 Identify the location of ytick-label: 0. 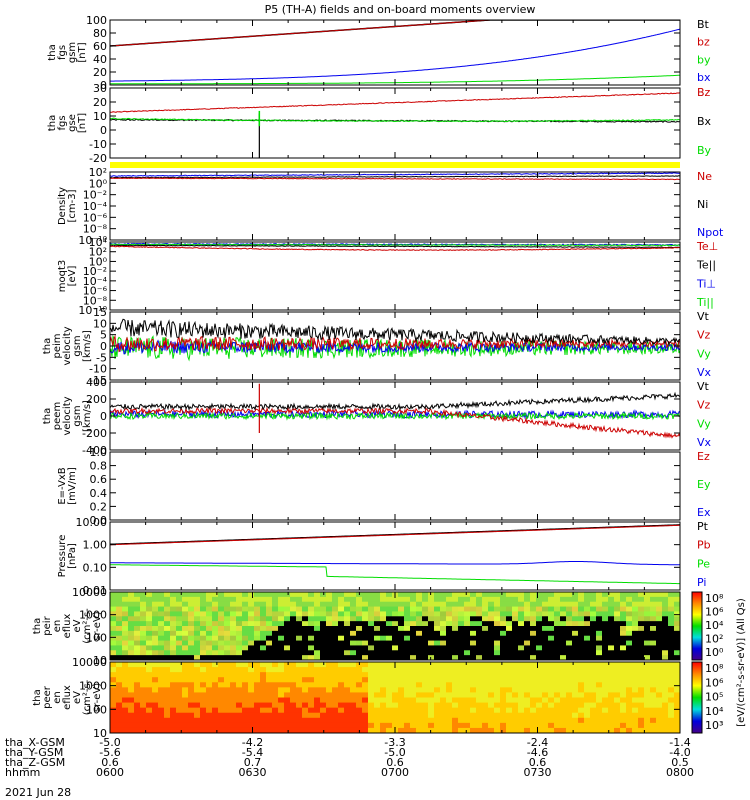
(103, 416).